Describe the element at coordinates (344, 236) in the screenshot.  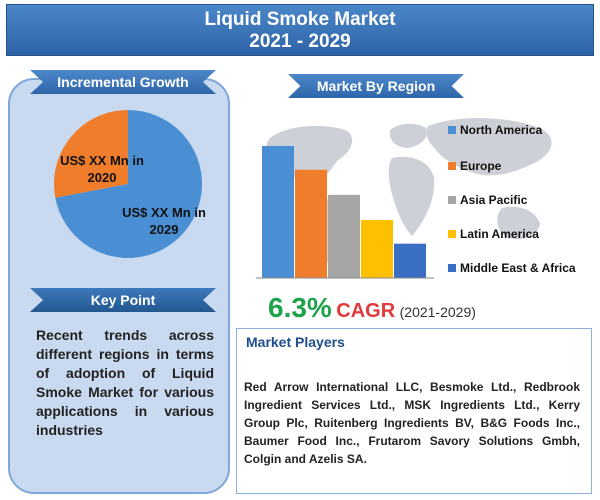
I see `bar-asia-pacific` at that location.